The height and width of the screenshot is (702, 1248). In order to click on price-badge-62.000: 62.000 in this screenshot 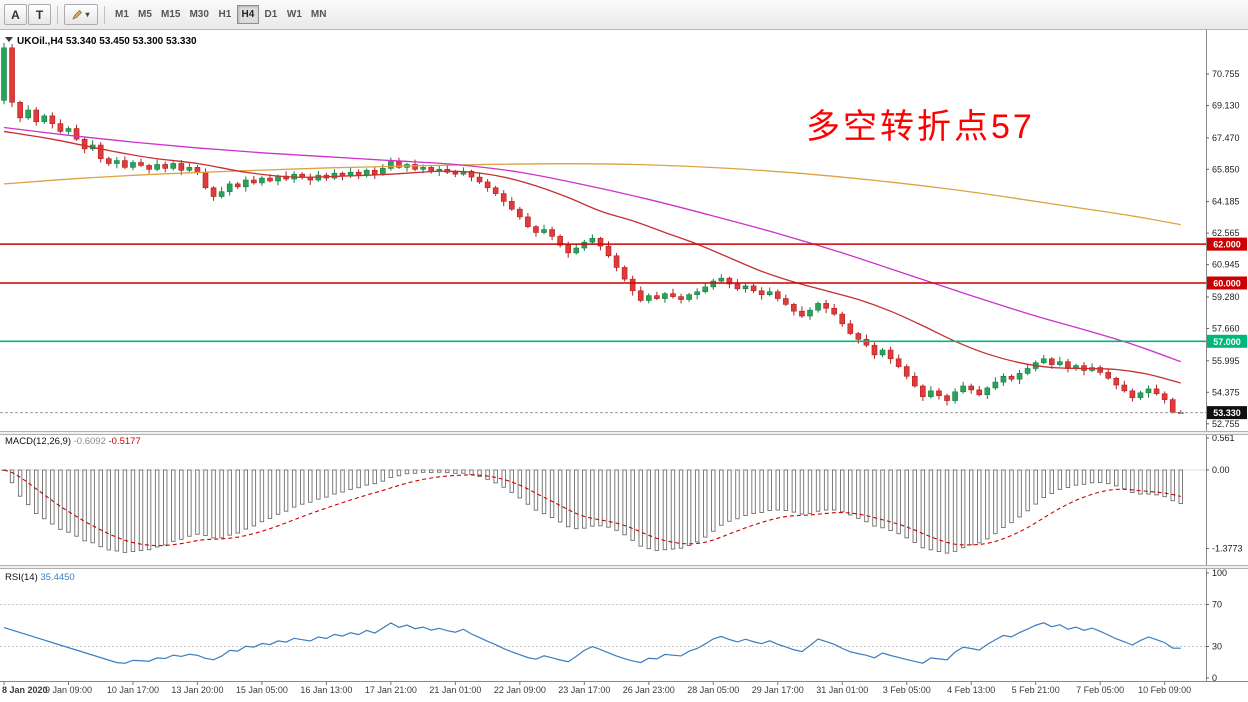, I will do `click(1227, 244)`.